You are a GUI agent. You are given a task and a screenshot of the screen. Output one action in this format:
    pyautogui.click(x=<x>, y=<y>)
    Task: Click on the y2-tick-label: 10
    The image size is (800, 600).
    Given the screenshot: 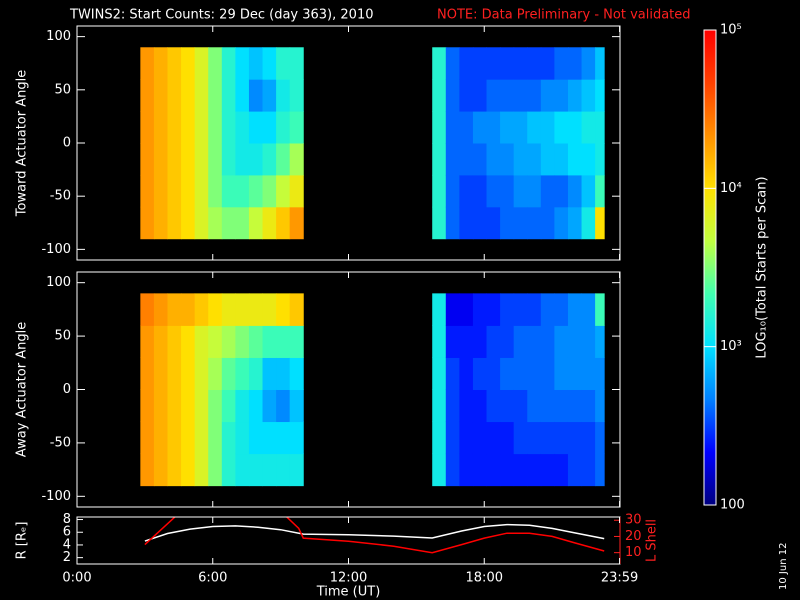 What is the action you would take?
    pyautogui.click(x=633, y=552)
    